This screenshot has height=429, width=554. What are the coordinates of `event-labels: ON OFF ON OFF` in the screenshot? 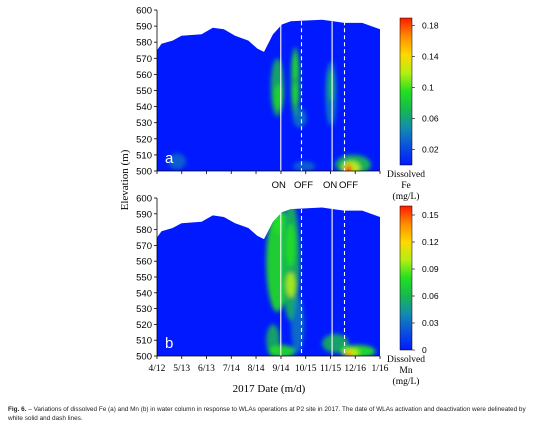 It's located at (315, 185).